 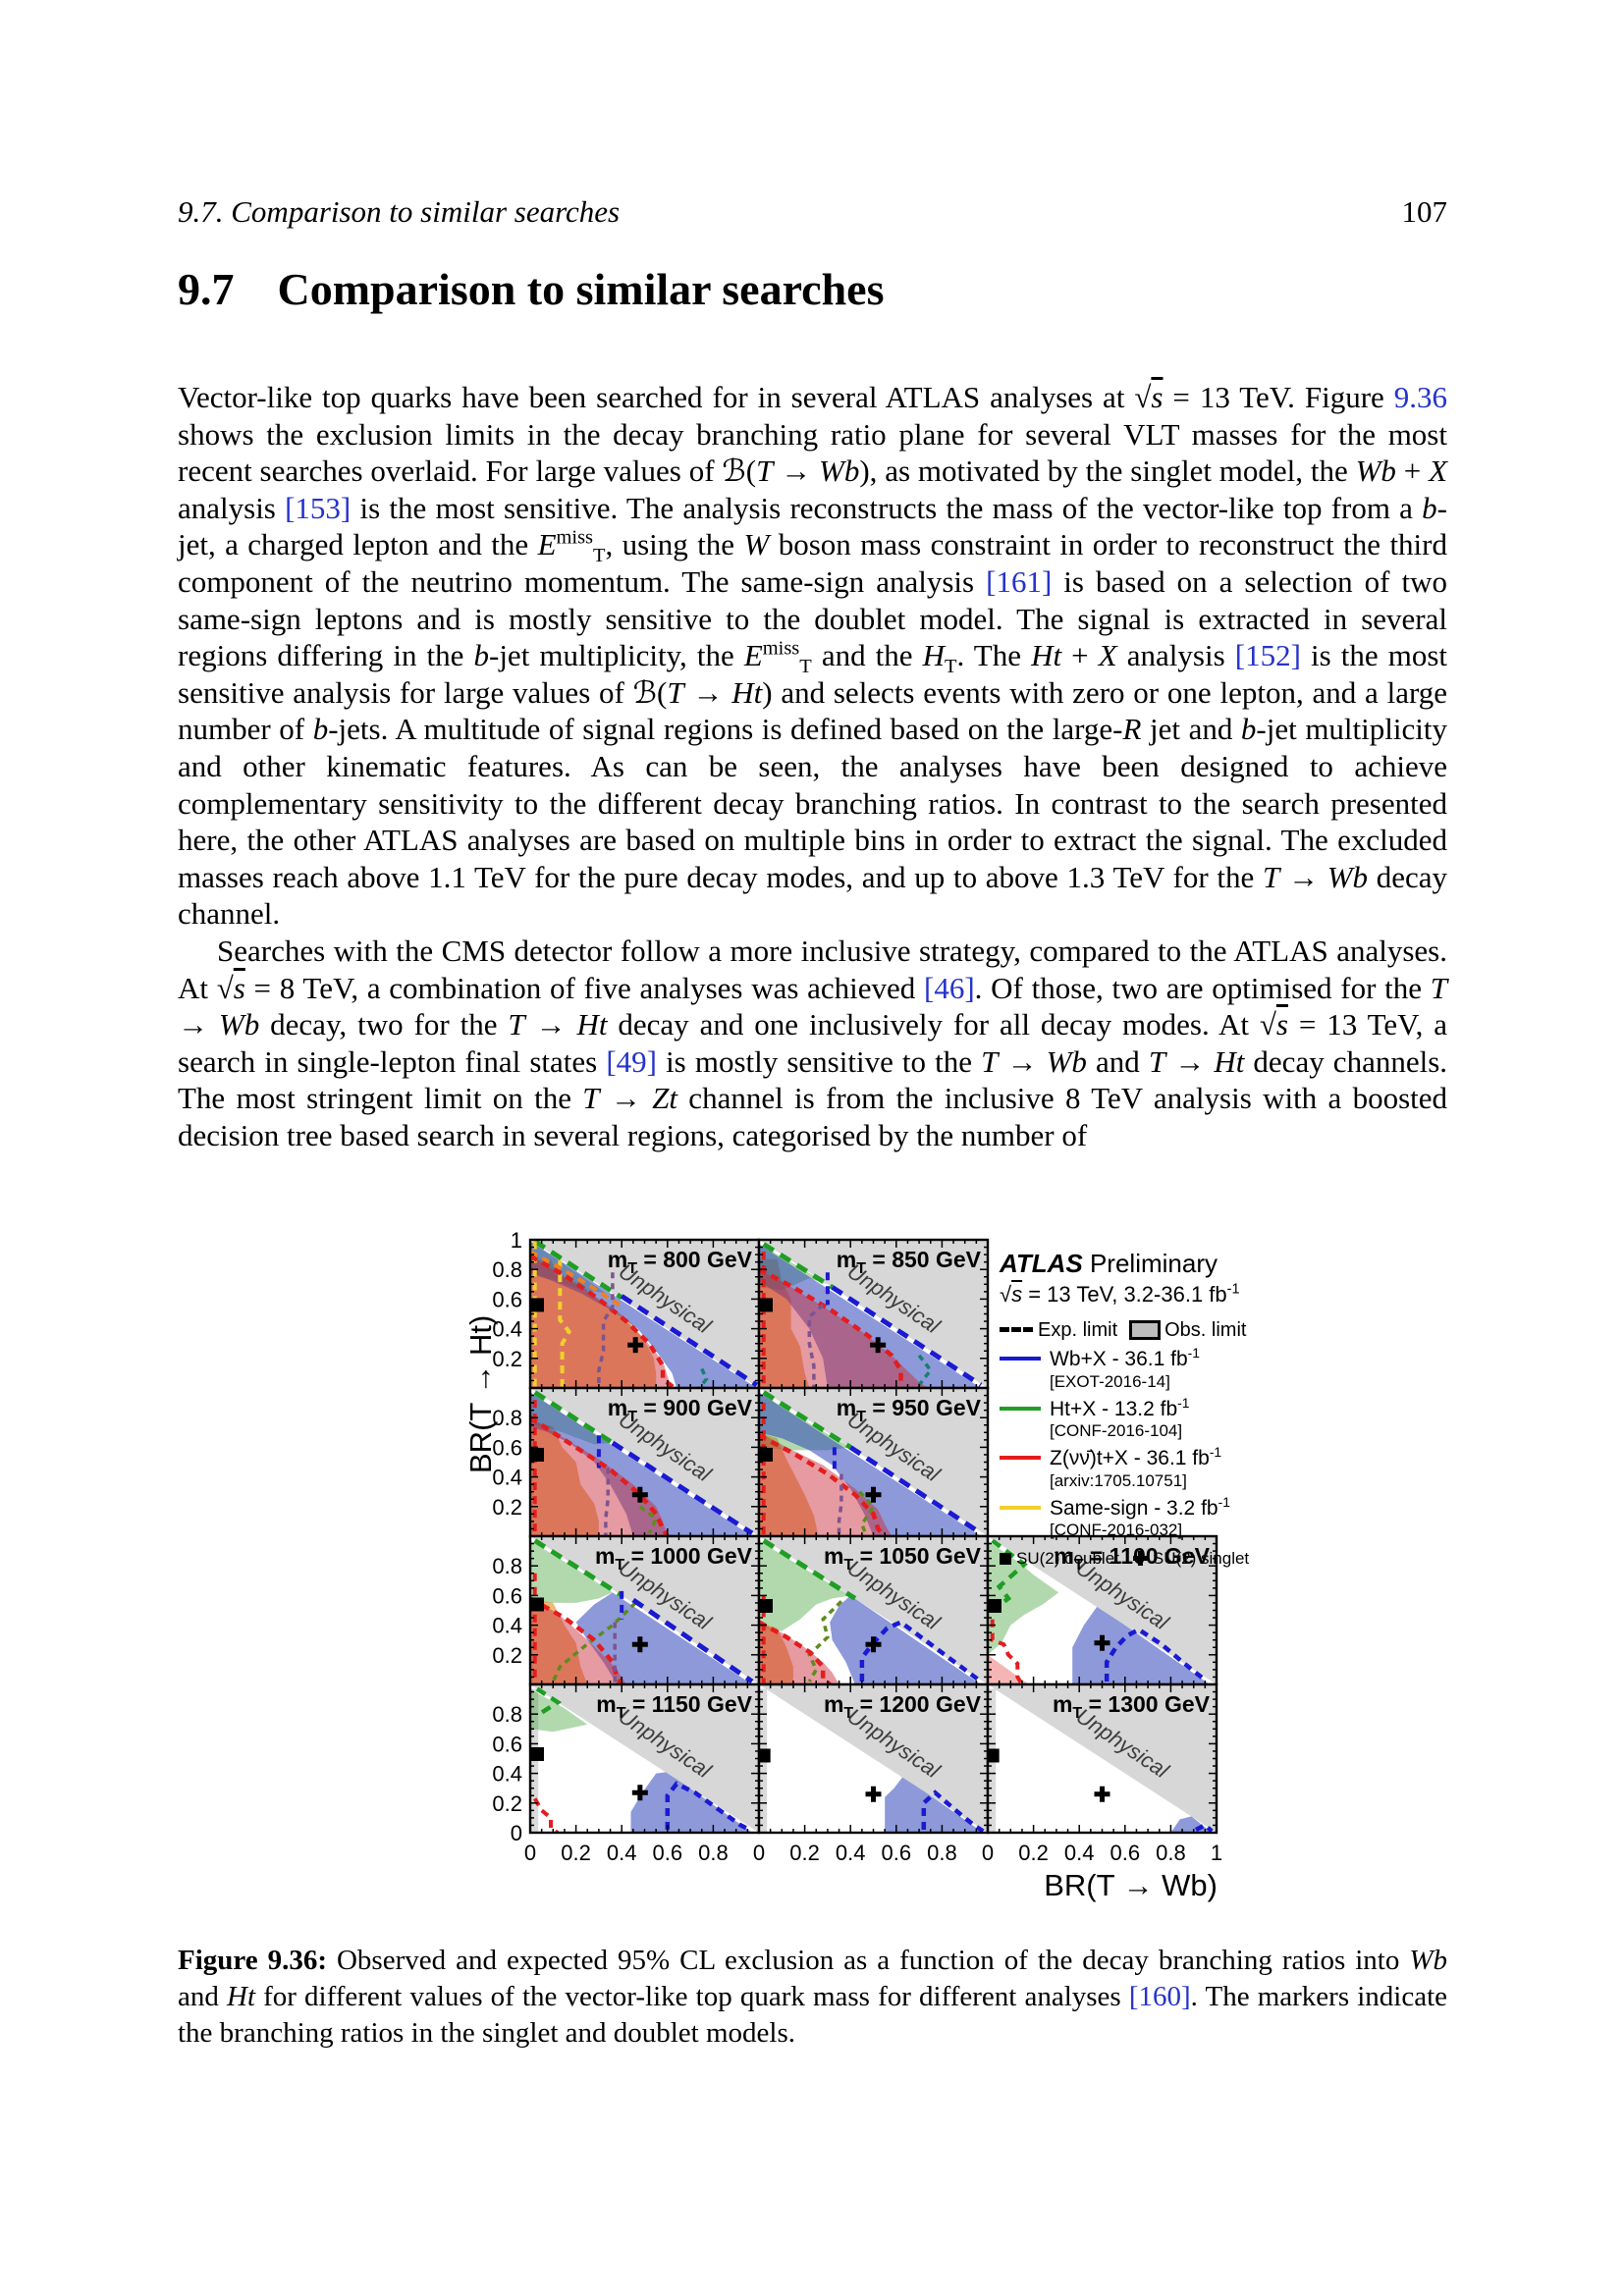 I want to click on svg-text: mT = 950 GeV, so click(x=909, y=1410).